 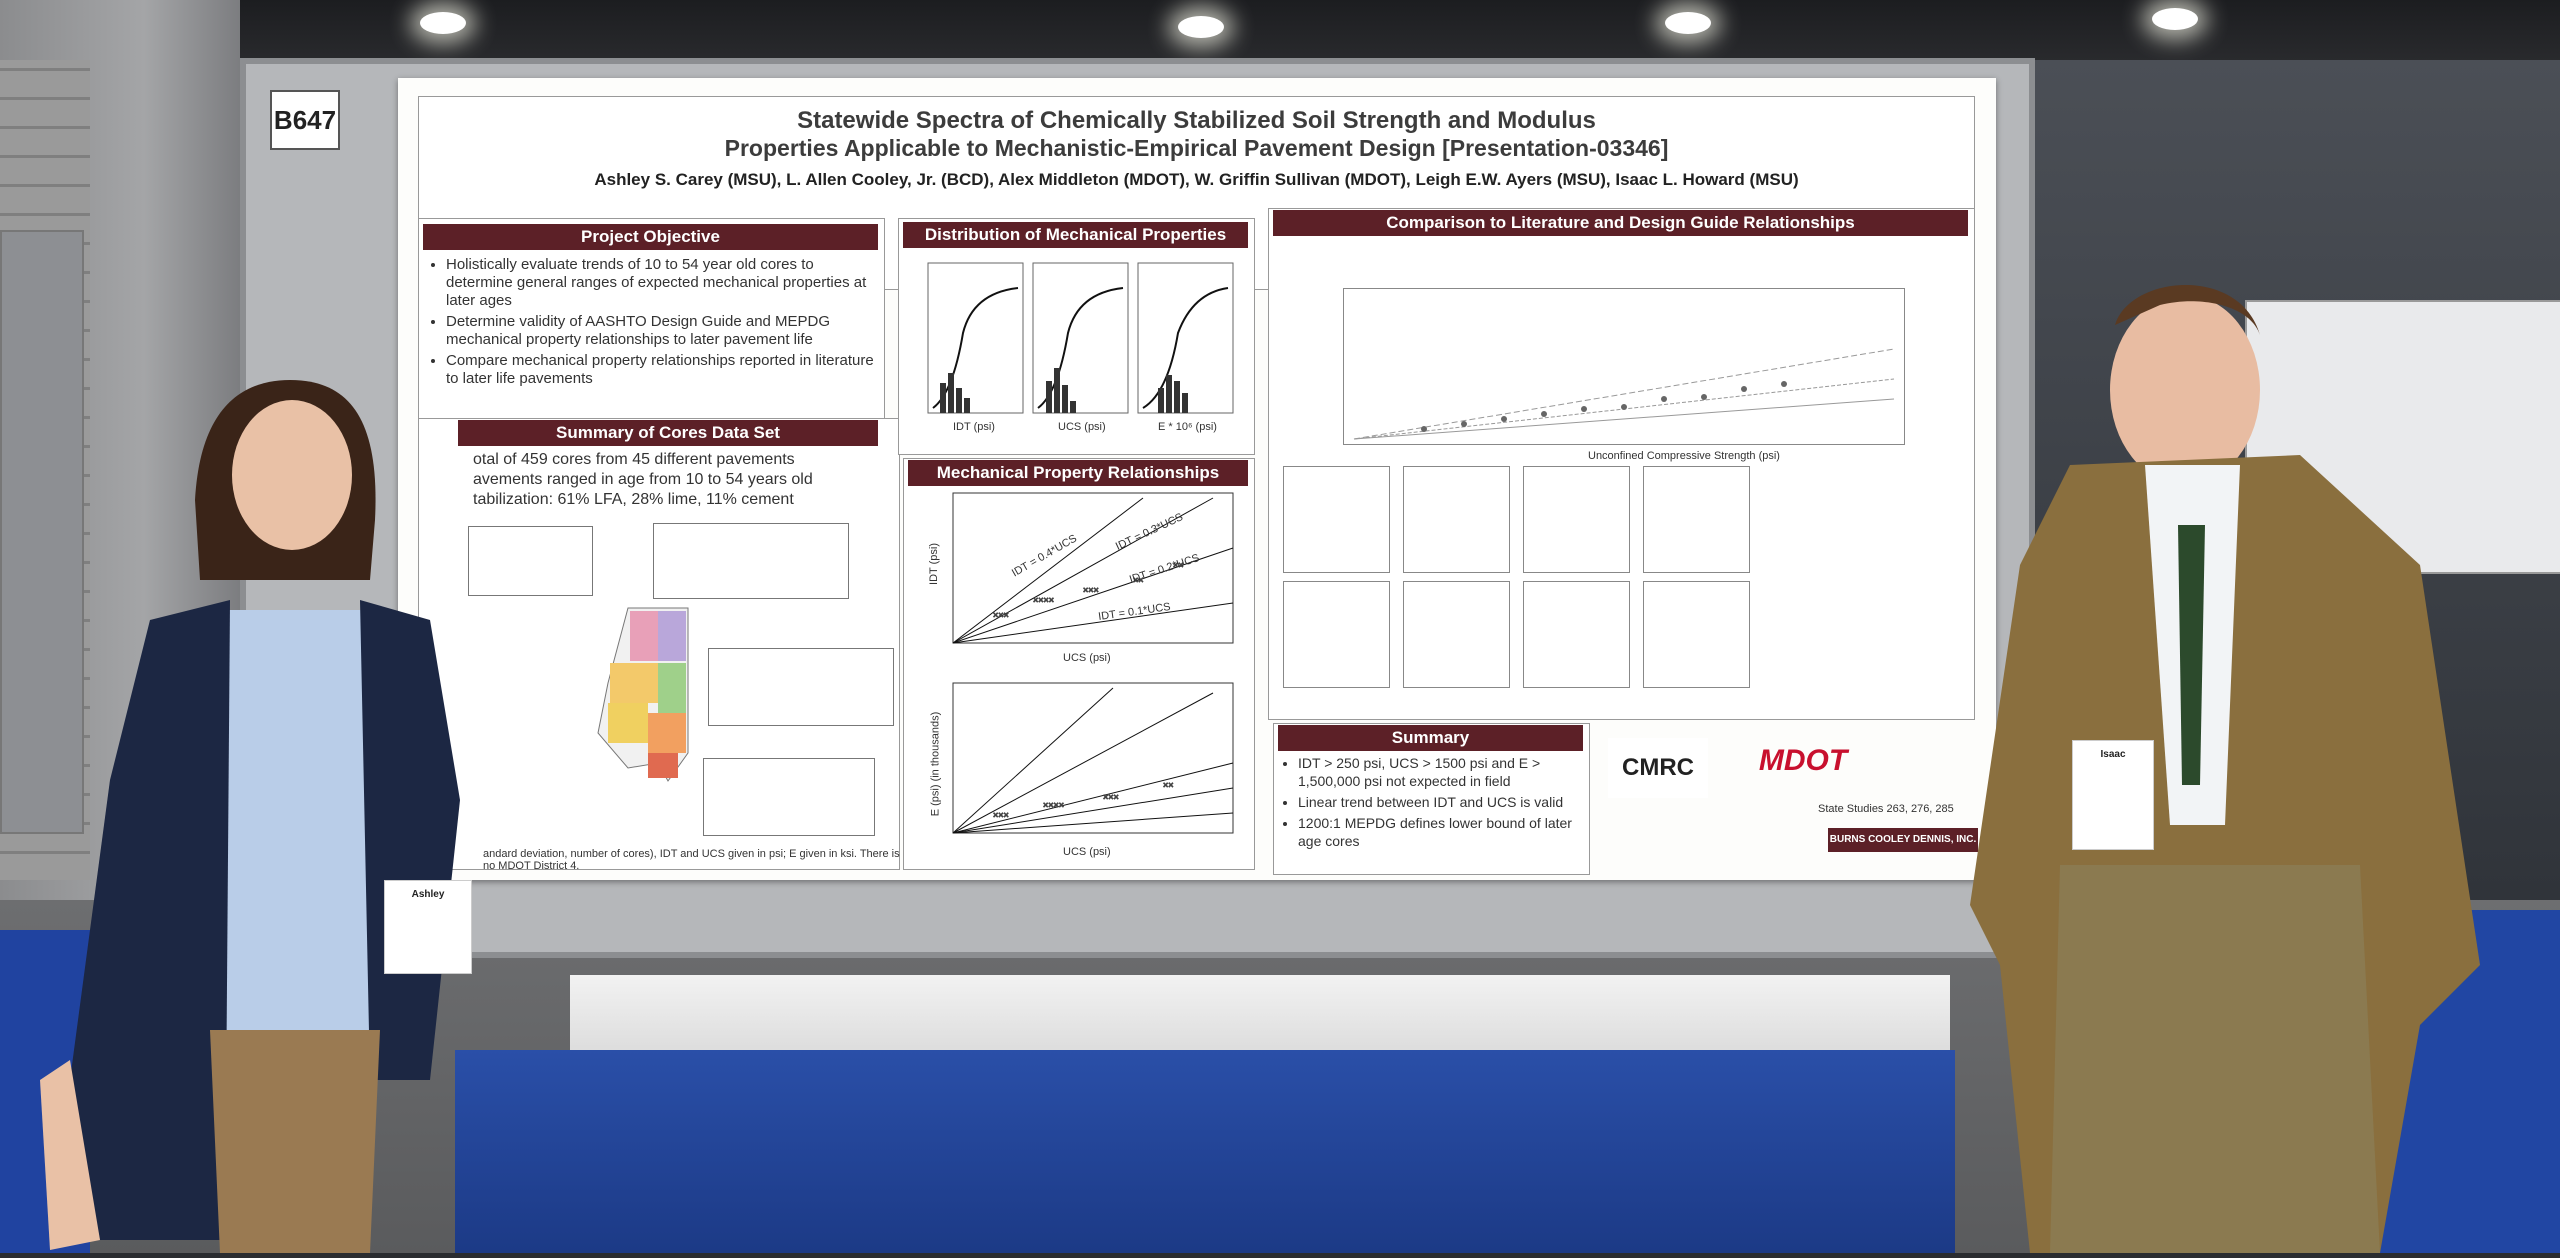 What do you see at coordinates (935, 764) in the screenshot?
I see `e-ylabel: E (psi) (in thousands)` at bounding box center [935, 764].